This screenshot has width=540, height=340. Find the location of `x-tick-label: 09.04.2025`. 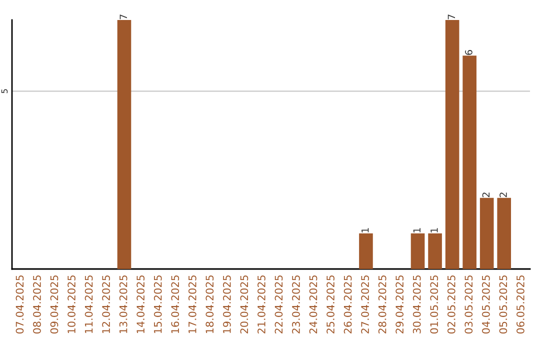

x-tick-label: 09.04.2025 is located at coordinates (54, 304).